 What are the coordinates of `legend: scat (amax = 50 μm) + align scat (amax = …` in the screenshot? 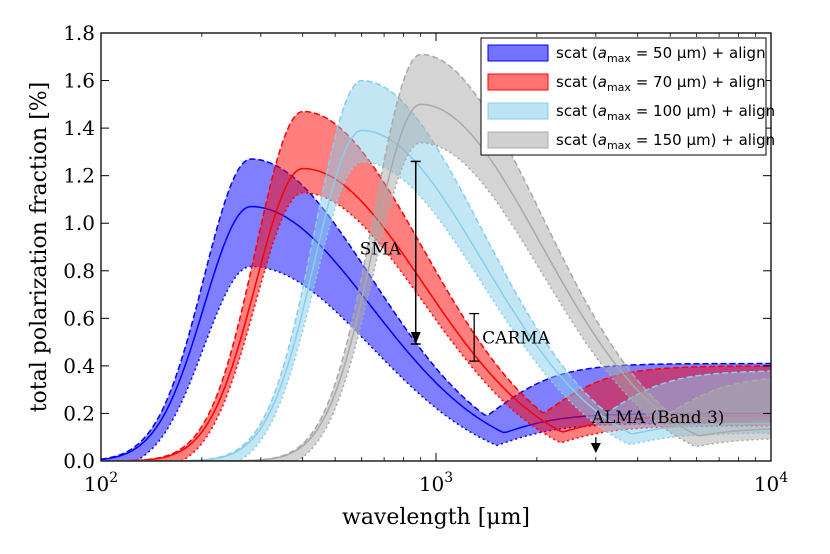 It's located at (627, 96).